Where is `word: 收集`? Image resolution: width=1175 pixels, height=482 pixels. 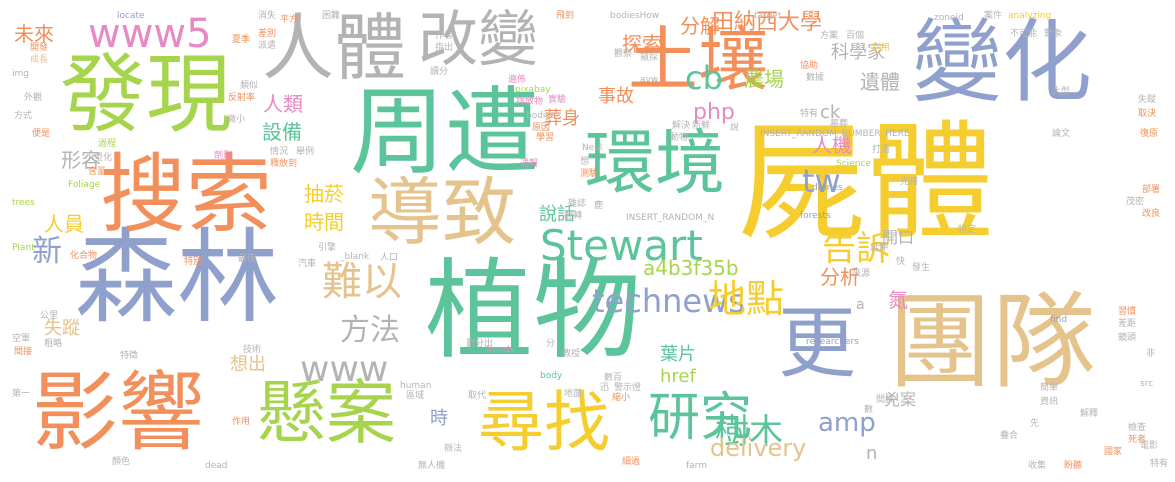
word: 收集 is located at coordinates (1037, 466).